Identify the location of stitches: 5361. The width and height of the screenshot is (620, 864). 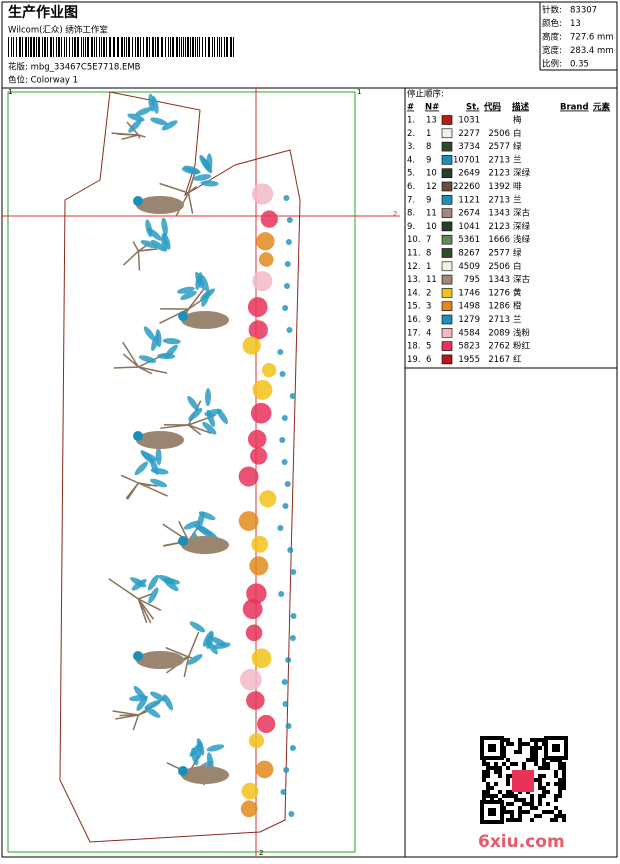
(469, 240).